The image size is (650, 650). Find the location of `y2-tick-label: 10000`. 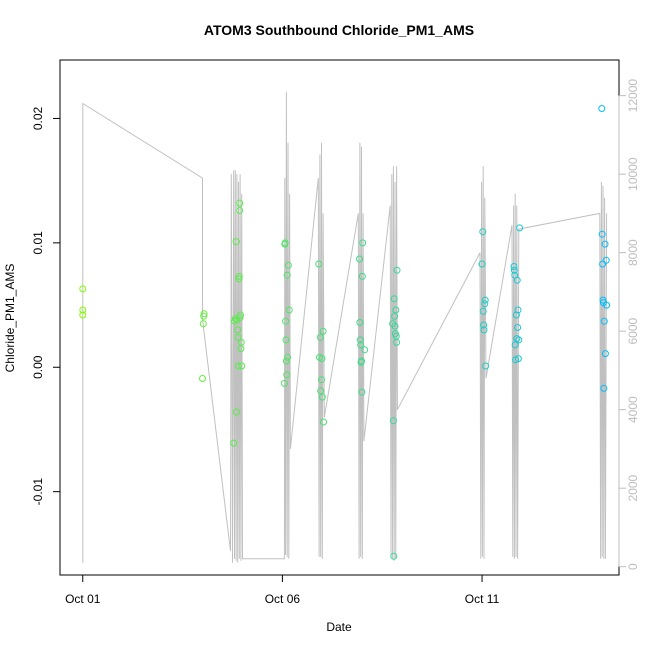

y2-tick-label: 10000 is located at coordinates (633, 174).